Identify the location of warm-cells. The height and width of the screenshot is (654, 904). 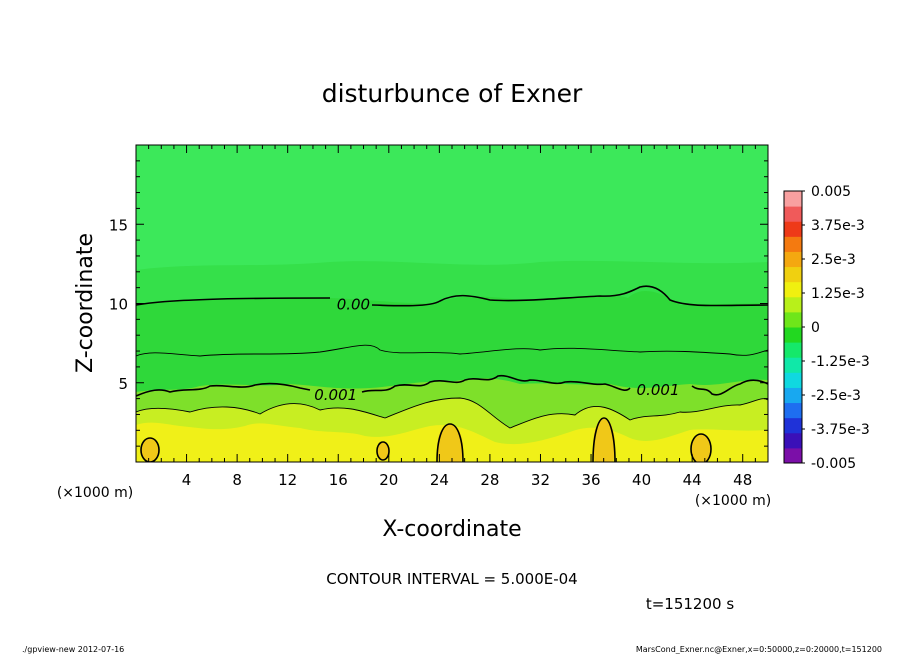
(426, 440).